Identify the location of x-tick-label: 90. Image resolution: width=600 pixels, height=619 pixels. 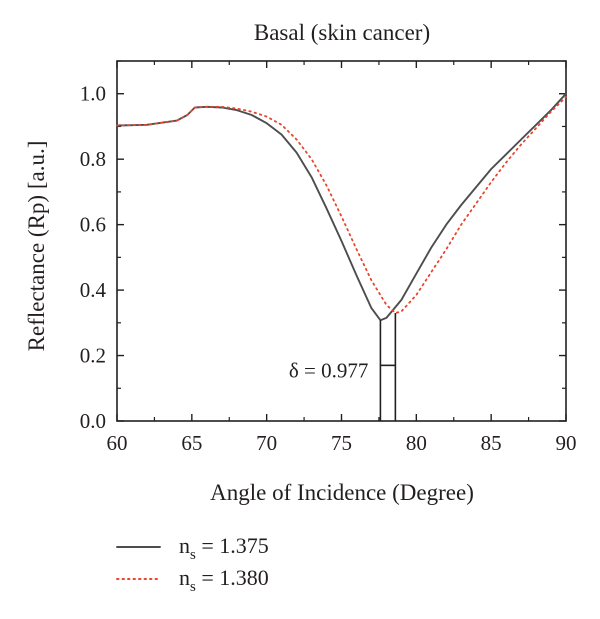
(566, 443).